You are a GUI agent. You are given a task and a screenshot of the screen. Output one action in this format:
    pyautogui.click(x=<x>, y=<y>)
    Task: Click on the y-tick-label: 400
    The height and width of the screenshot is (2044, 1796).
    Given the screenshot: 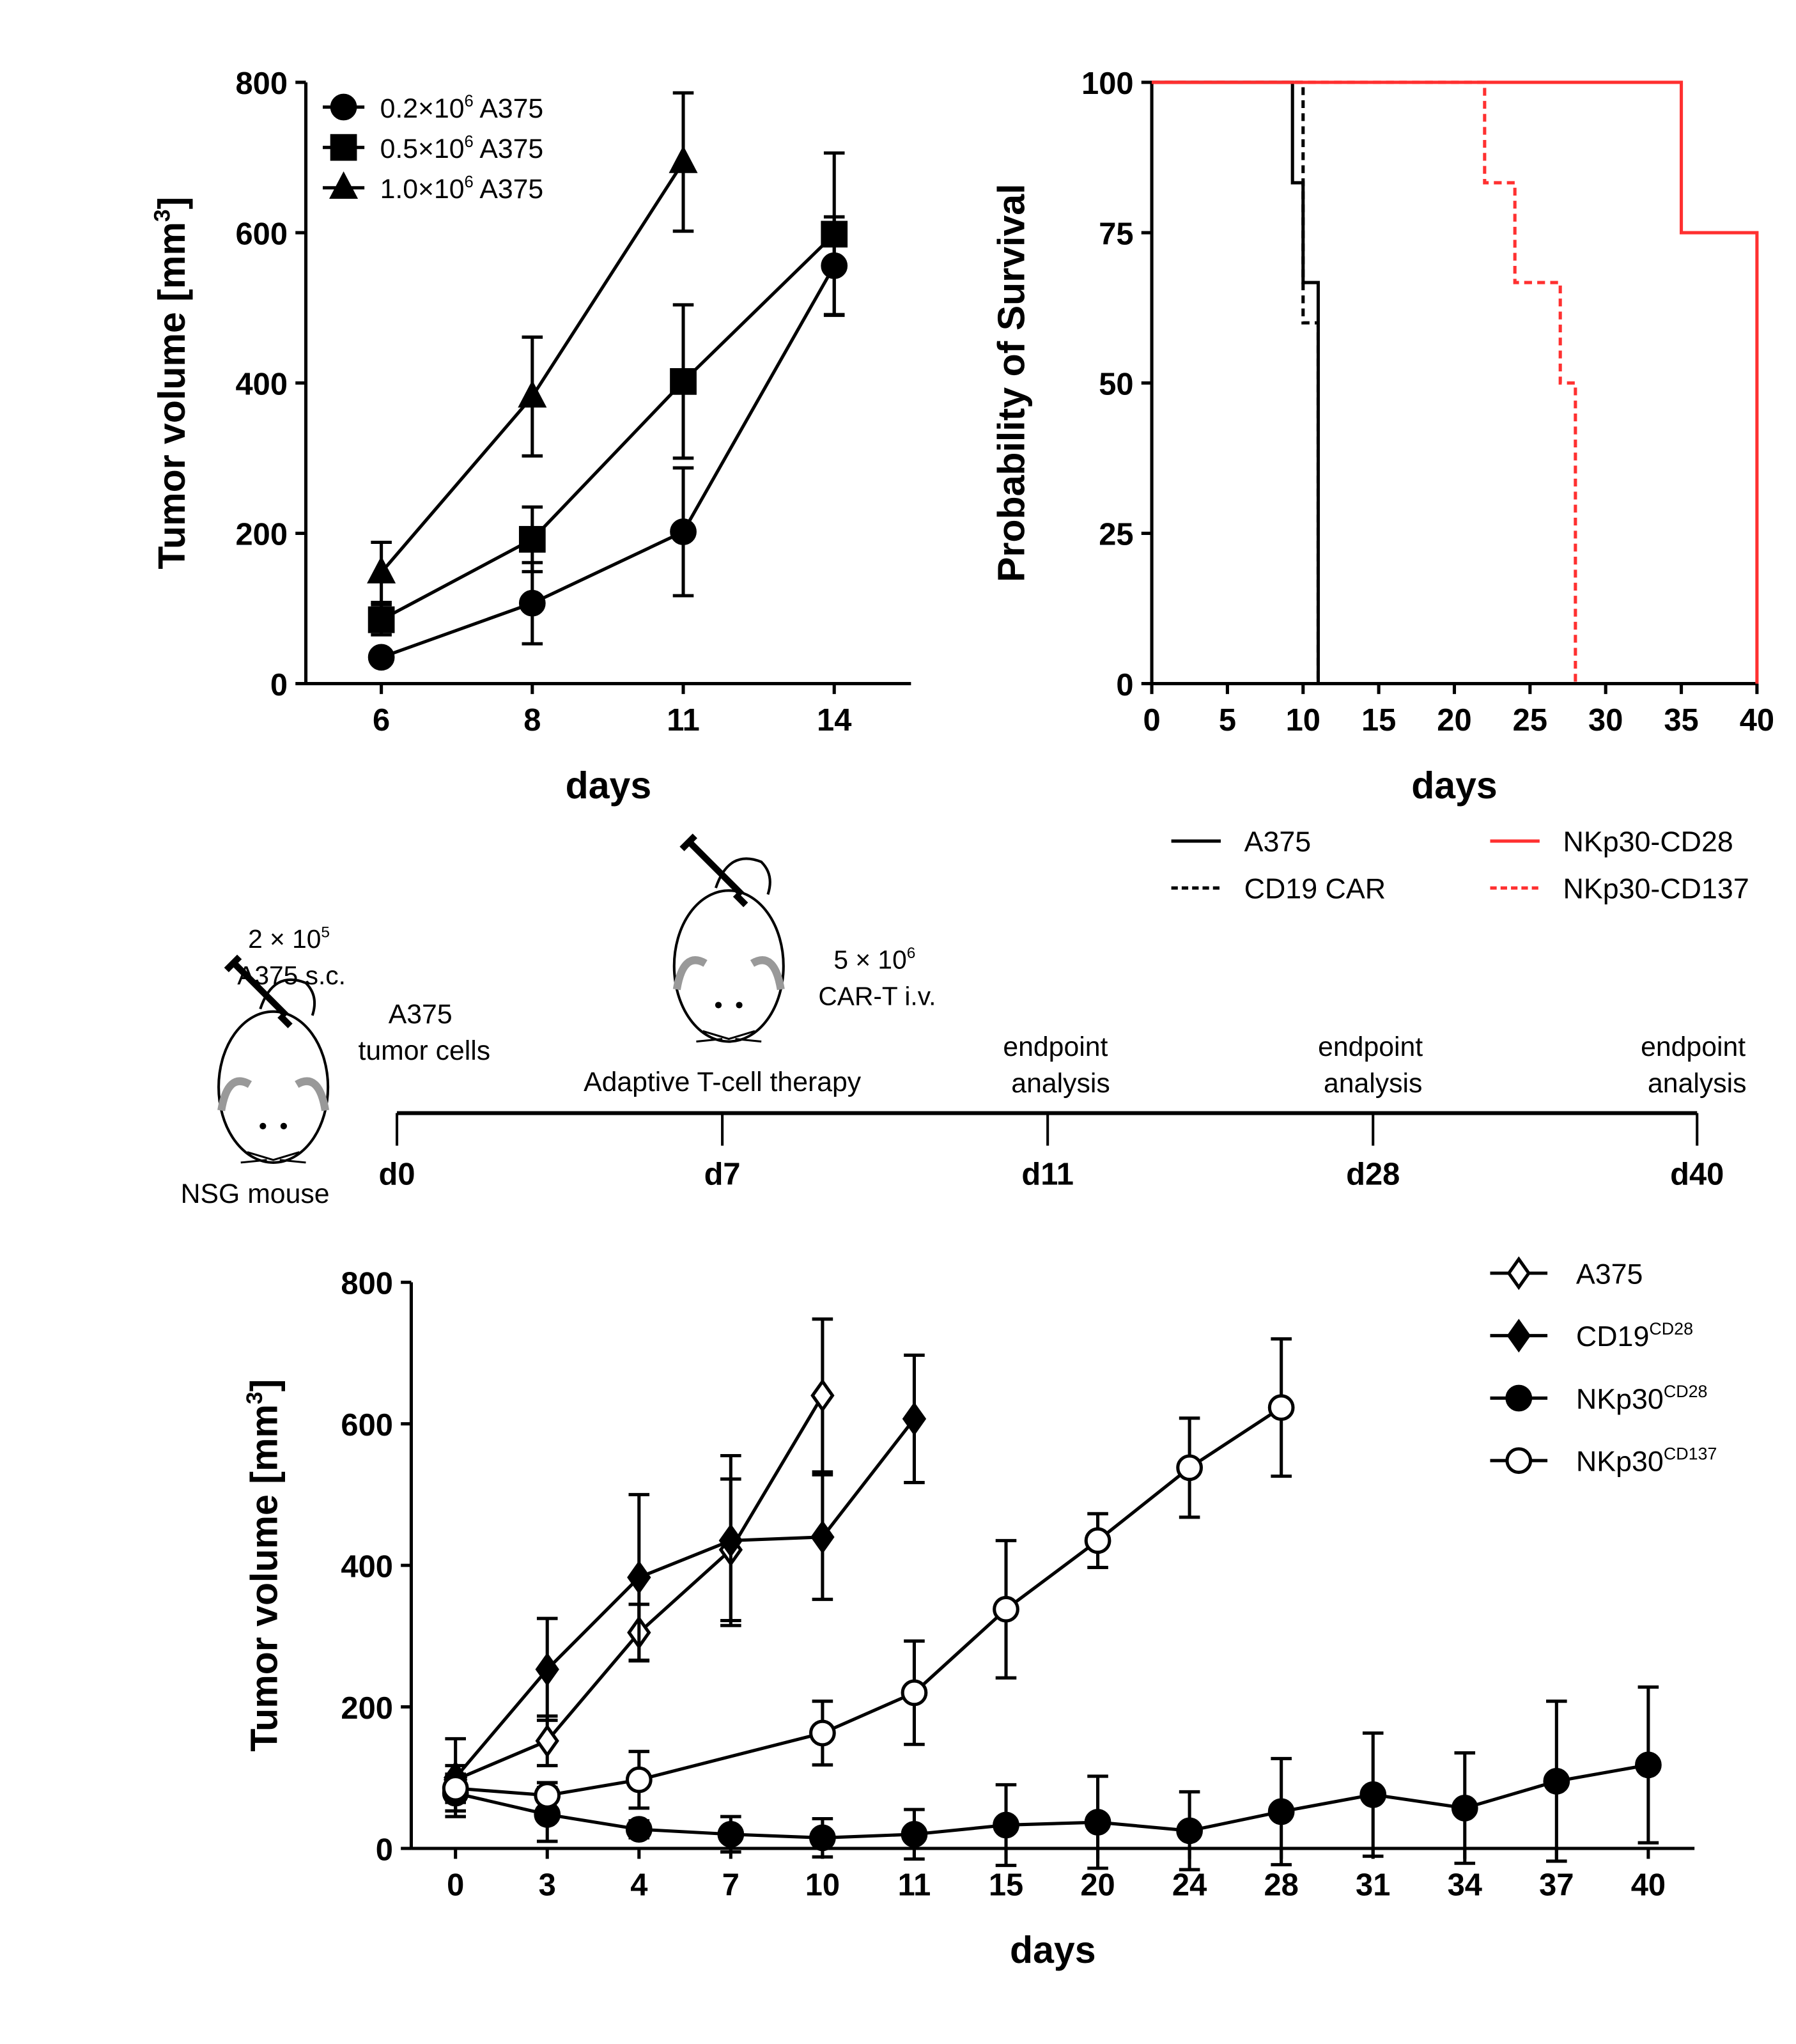 What is the action you would take?
    pyautogui.click(x=367, y=1566)
    